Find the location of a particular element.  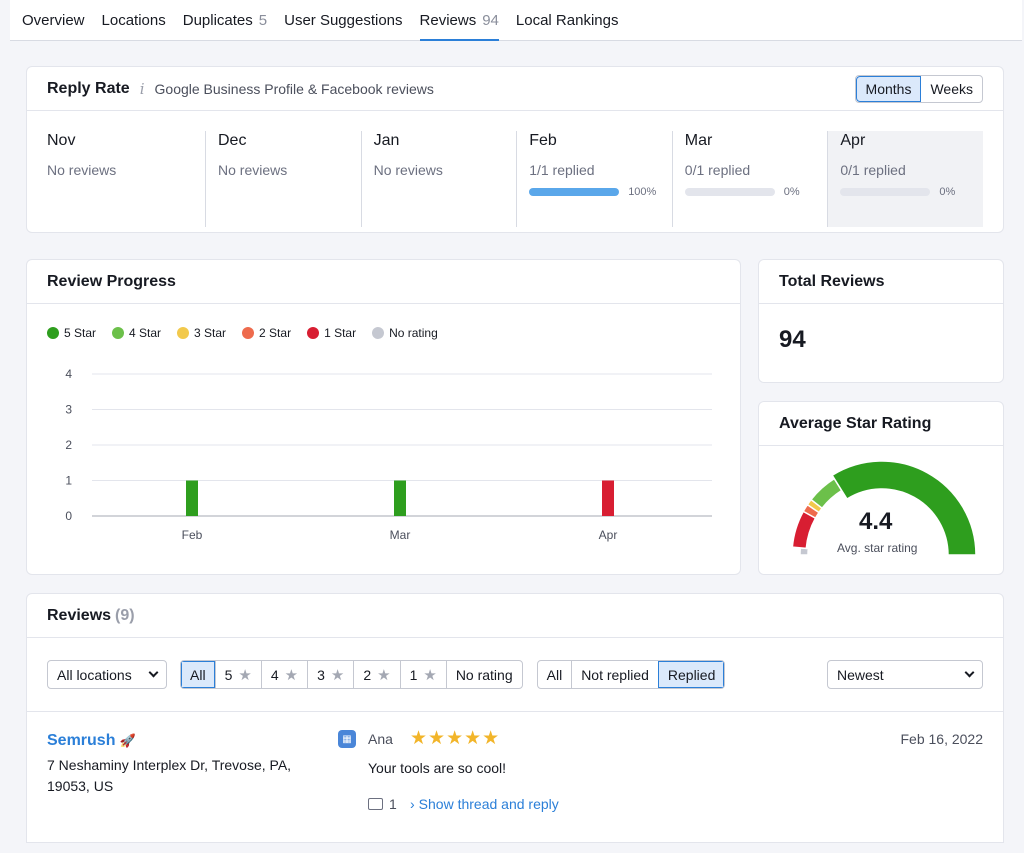

tab-overview: Overview is located at coordinates (53, 20).